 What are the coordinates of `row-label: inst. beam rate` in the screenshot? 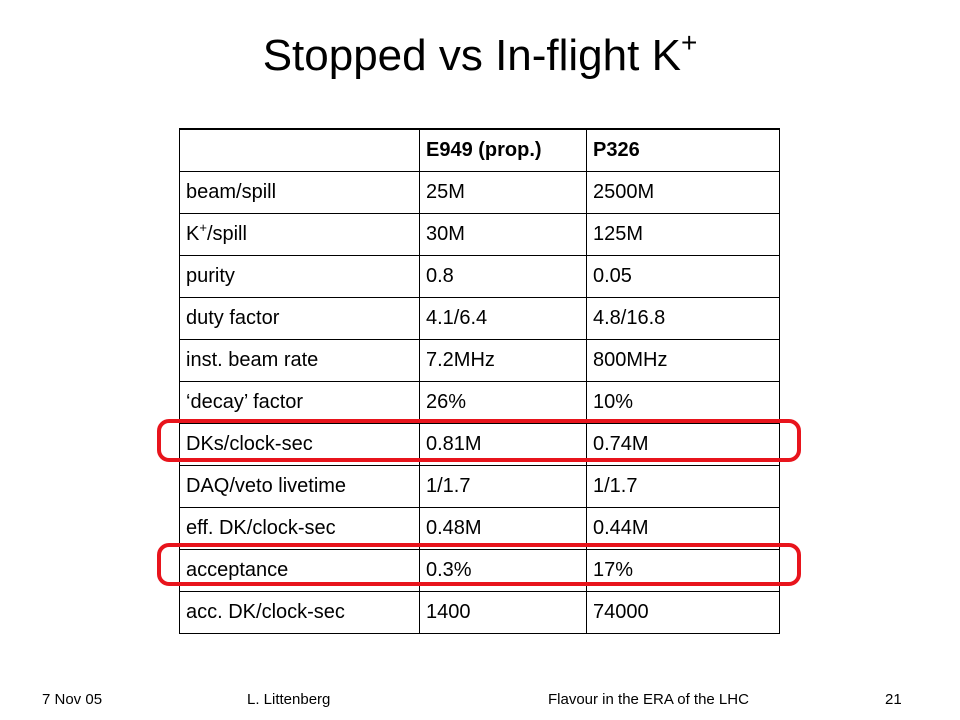 It's located at (299, 360).